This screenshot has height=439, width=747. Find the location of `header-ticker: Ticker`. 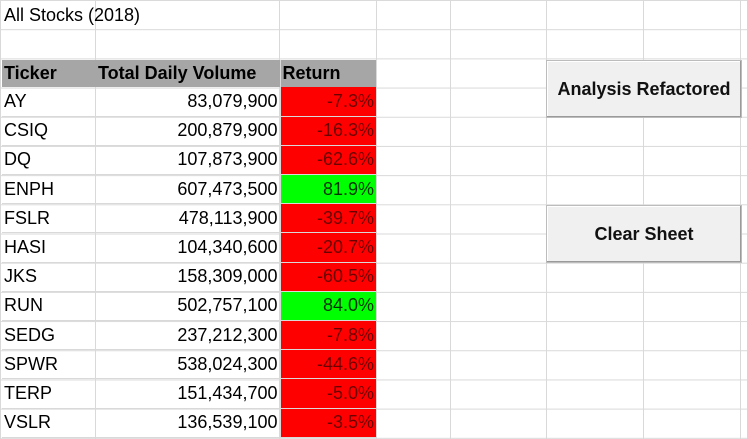

header-ticker: Ticker is located at coordinates (49, 73).